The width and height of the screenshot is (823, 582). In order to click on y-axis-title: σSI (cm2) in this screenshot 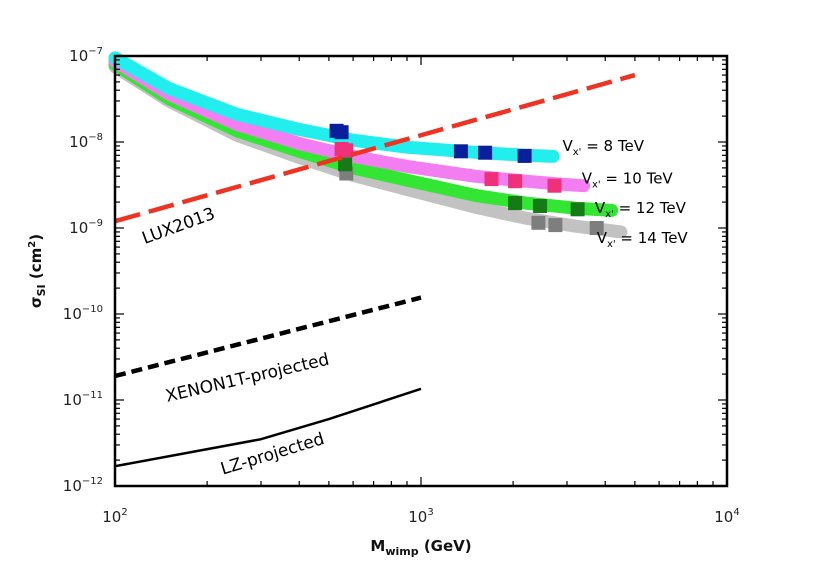, I will do `click(37, 271)`.